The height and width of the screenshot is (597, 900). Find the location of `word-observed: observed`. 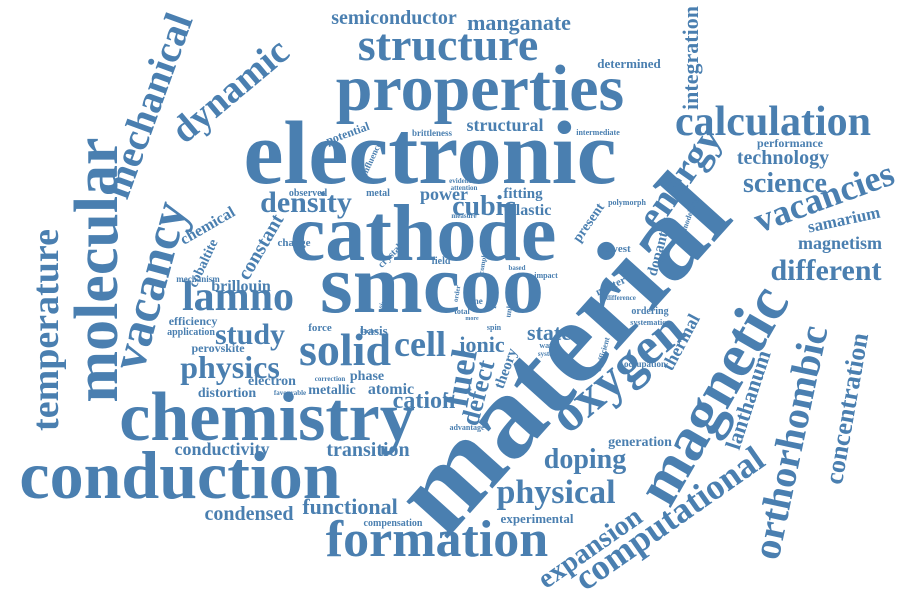

word-observed: observed is located at coordinates (308, 193).